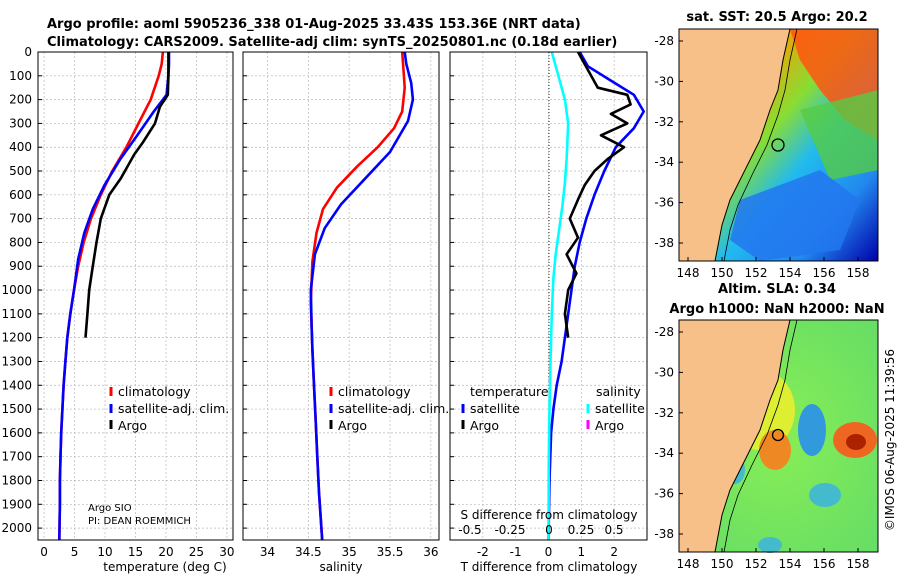 The width and height of the screenshot is (900, 584). Describe the element at coordinates (581, 530) in the screenshot. I see `s-tick: 0.25` at that location.